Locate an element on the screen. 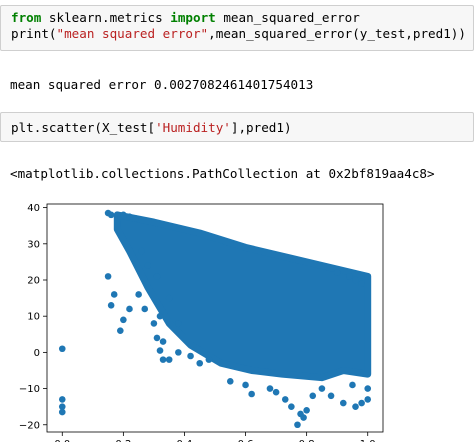 The width and height of the screenshot is (476, 444). code-token: "mean squared error" is located at coordinates (132, 33).